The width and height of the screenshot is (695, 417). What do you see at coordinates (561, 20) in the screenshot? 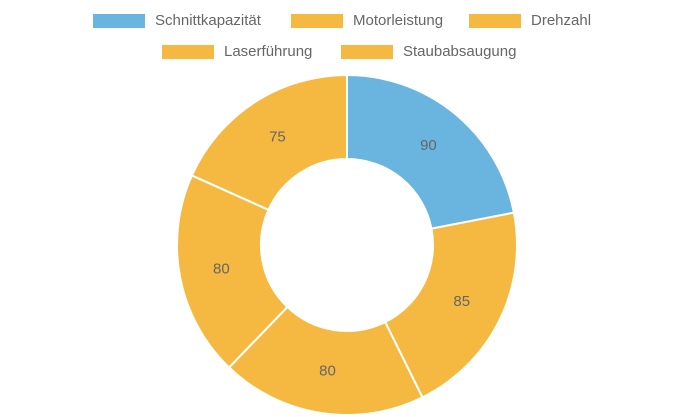
I see `legend-label: Drehzahl` at bounding box center [561, 20].